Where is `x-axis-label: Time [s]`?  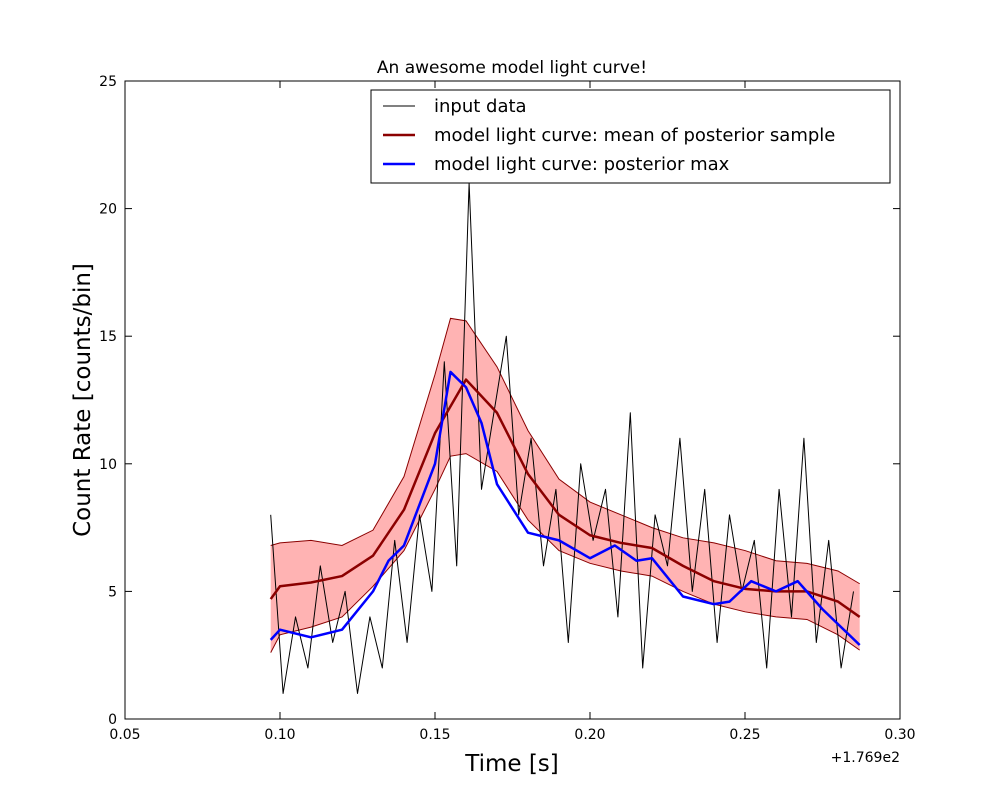 x-axis-label: Time [s] is located at coordinates (511, 764).